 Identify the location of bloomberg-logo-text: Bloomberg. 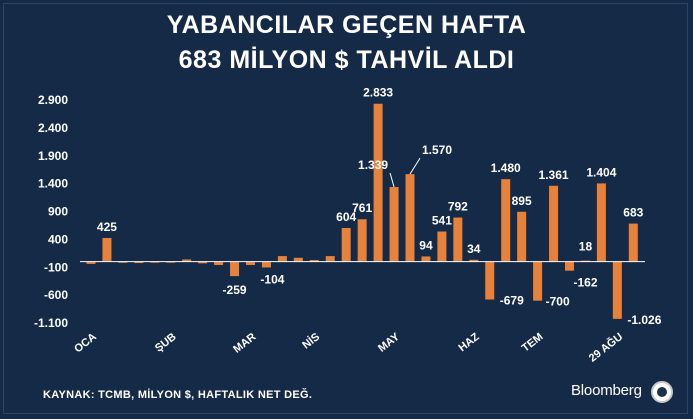
(606, 390).